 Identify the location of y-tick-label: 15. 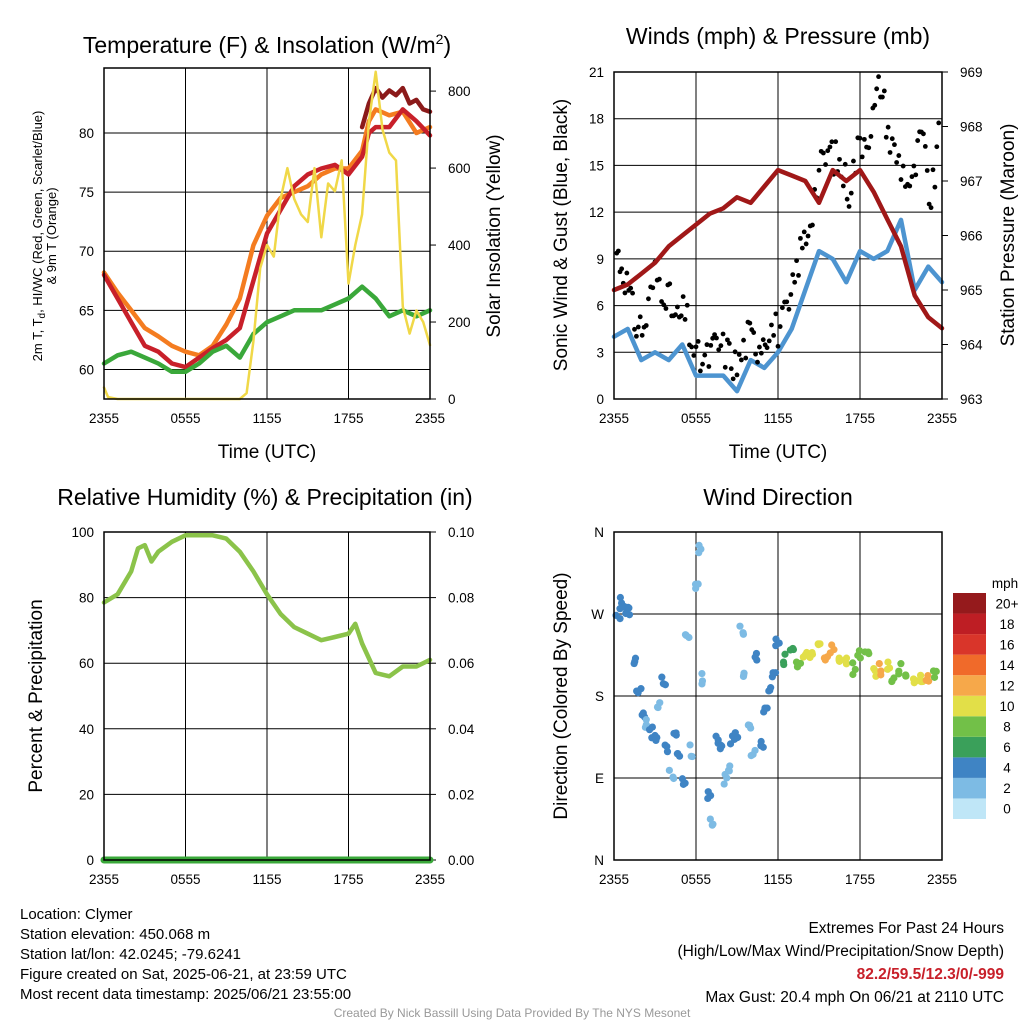
(596, 165).